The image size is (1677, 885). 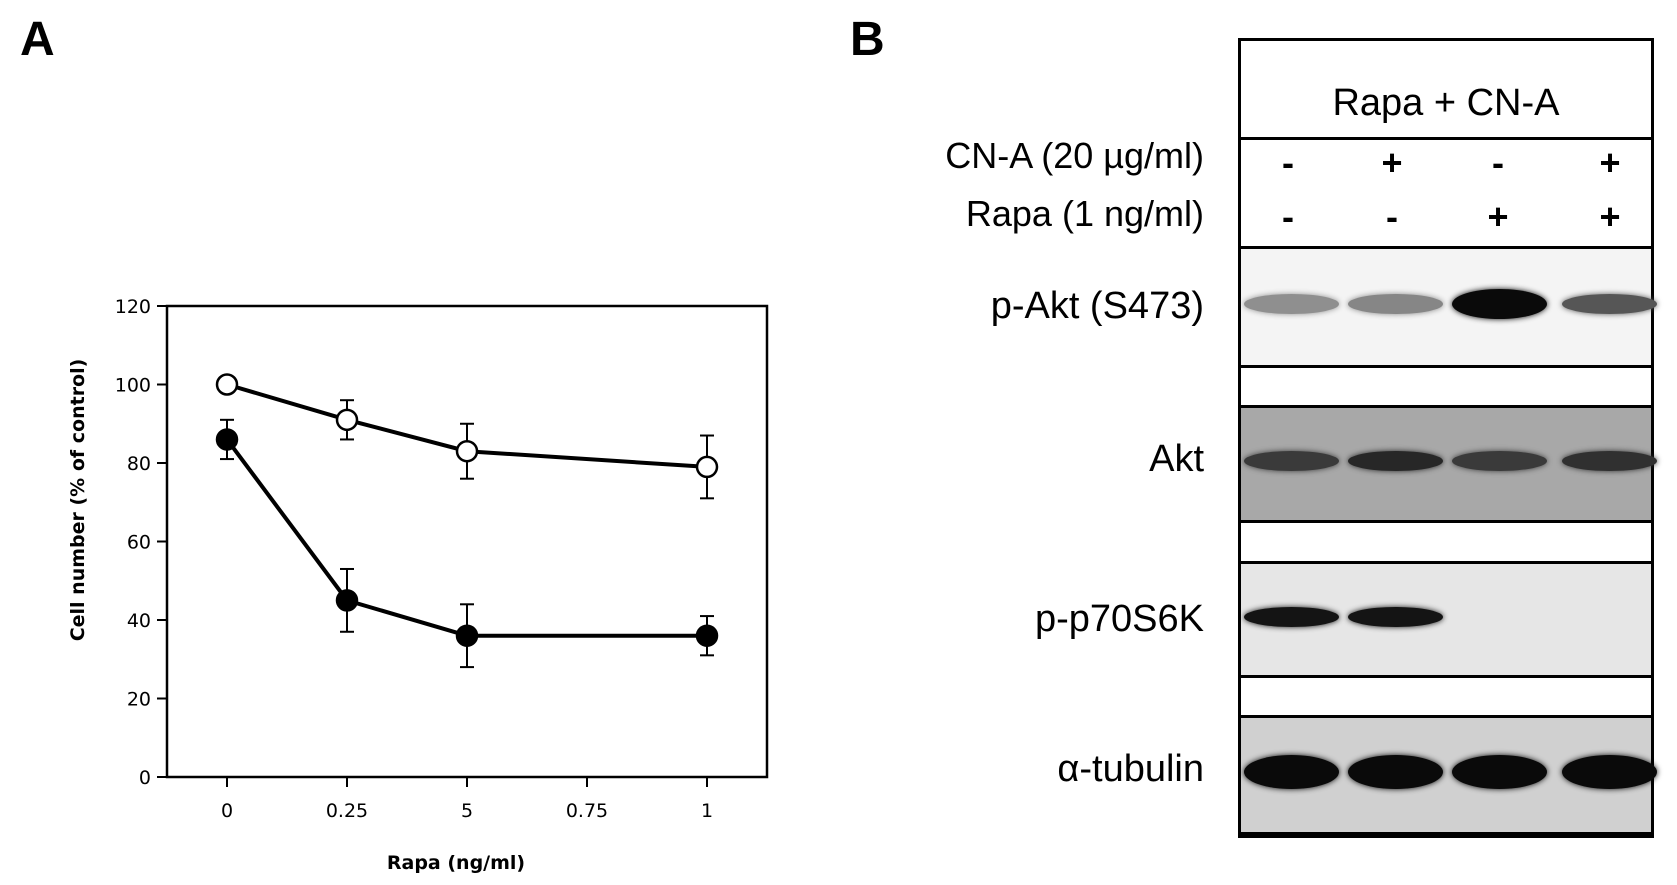 I want to click on x-tick-label: 1, so click(x=707, y=811).